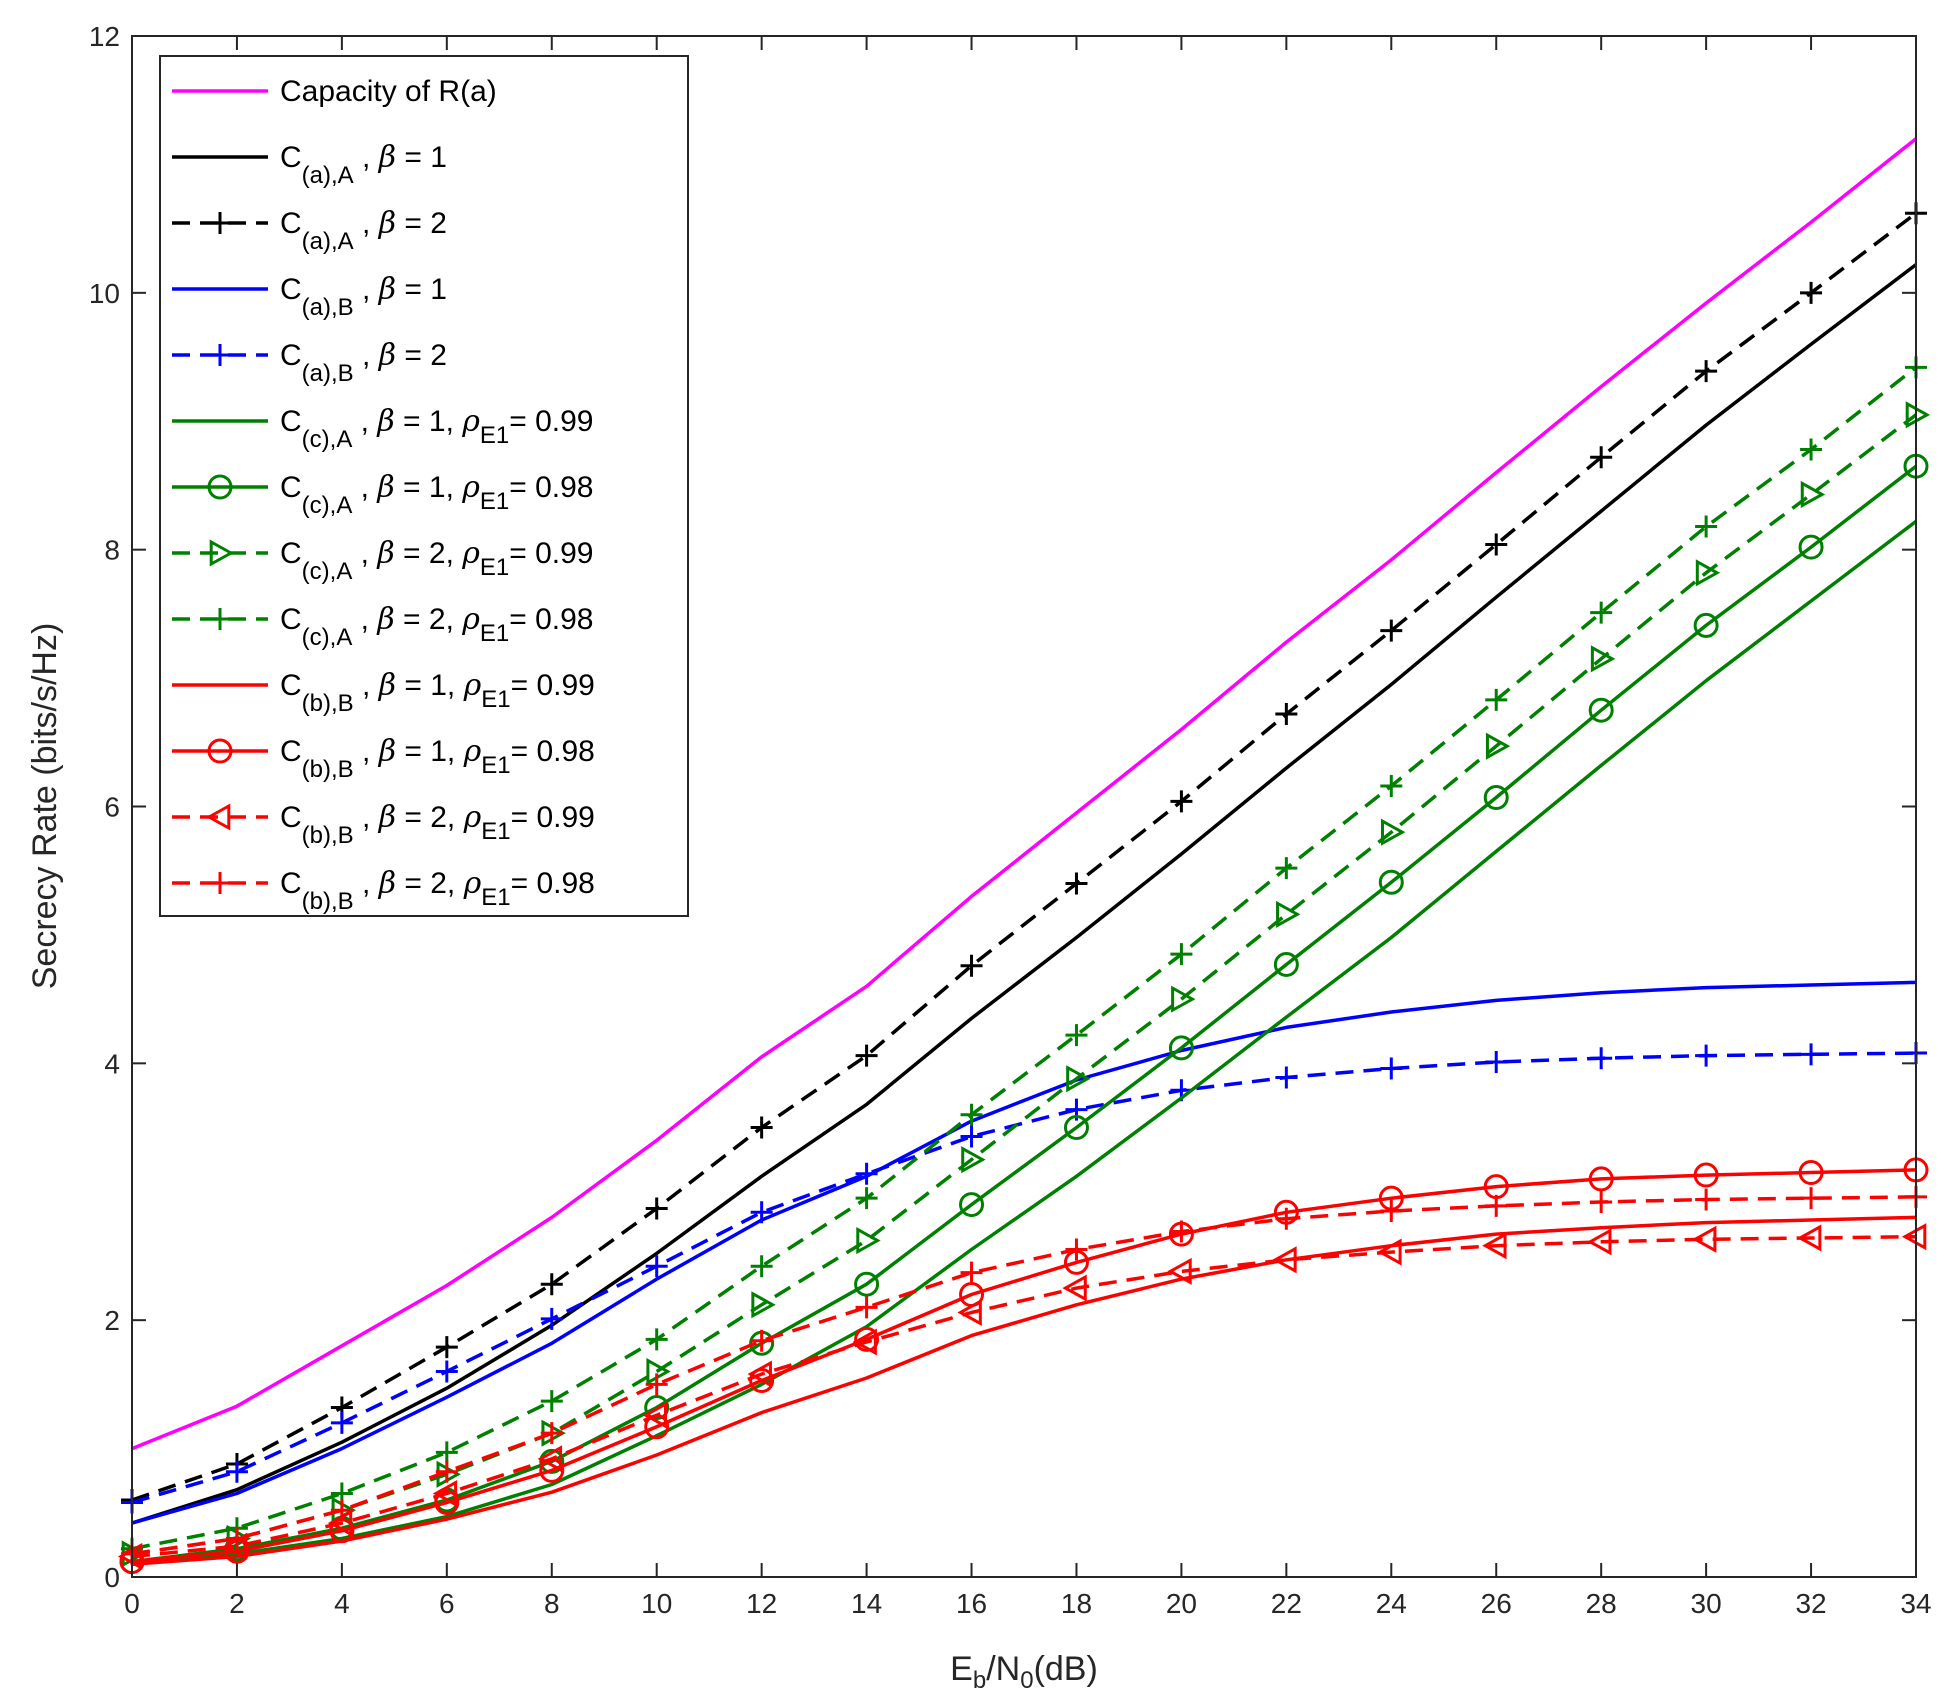 The width and height of the screenshot is (1951, 1706). Describe the element at coordinates (383, 692) in the screenshot. I see `legend-entry: C(b),B , β = 1, ρE1= 0.99` at that location.